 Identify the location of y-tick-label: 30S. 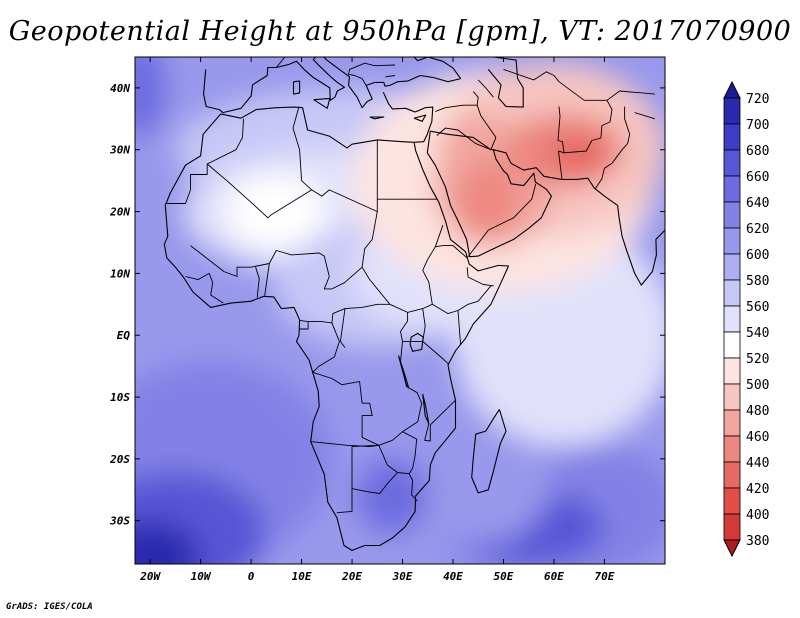
(119, 521).